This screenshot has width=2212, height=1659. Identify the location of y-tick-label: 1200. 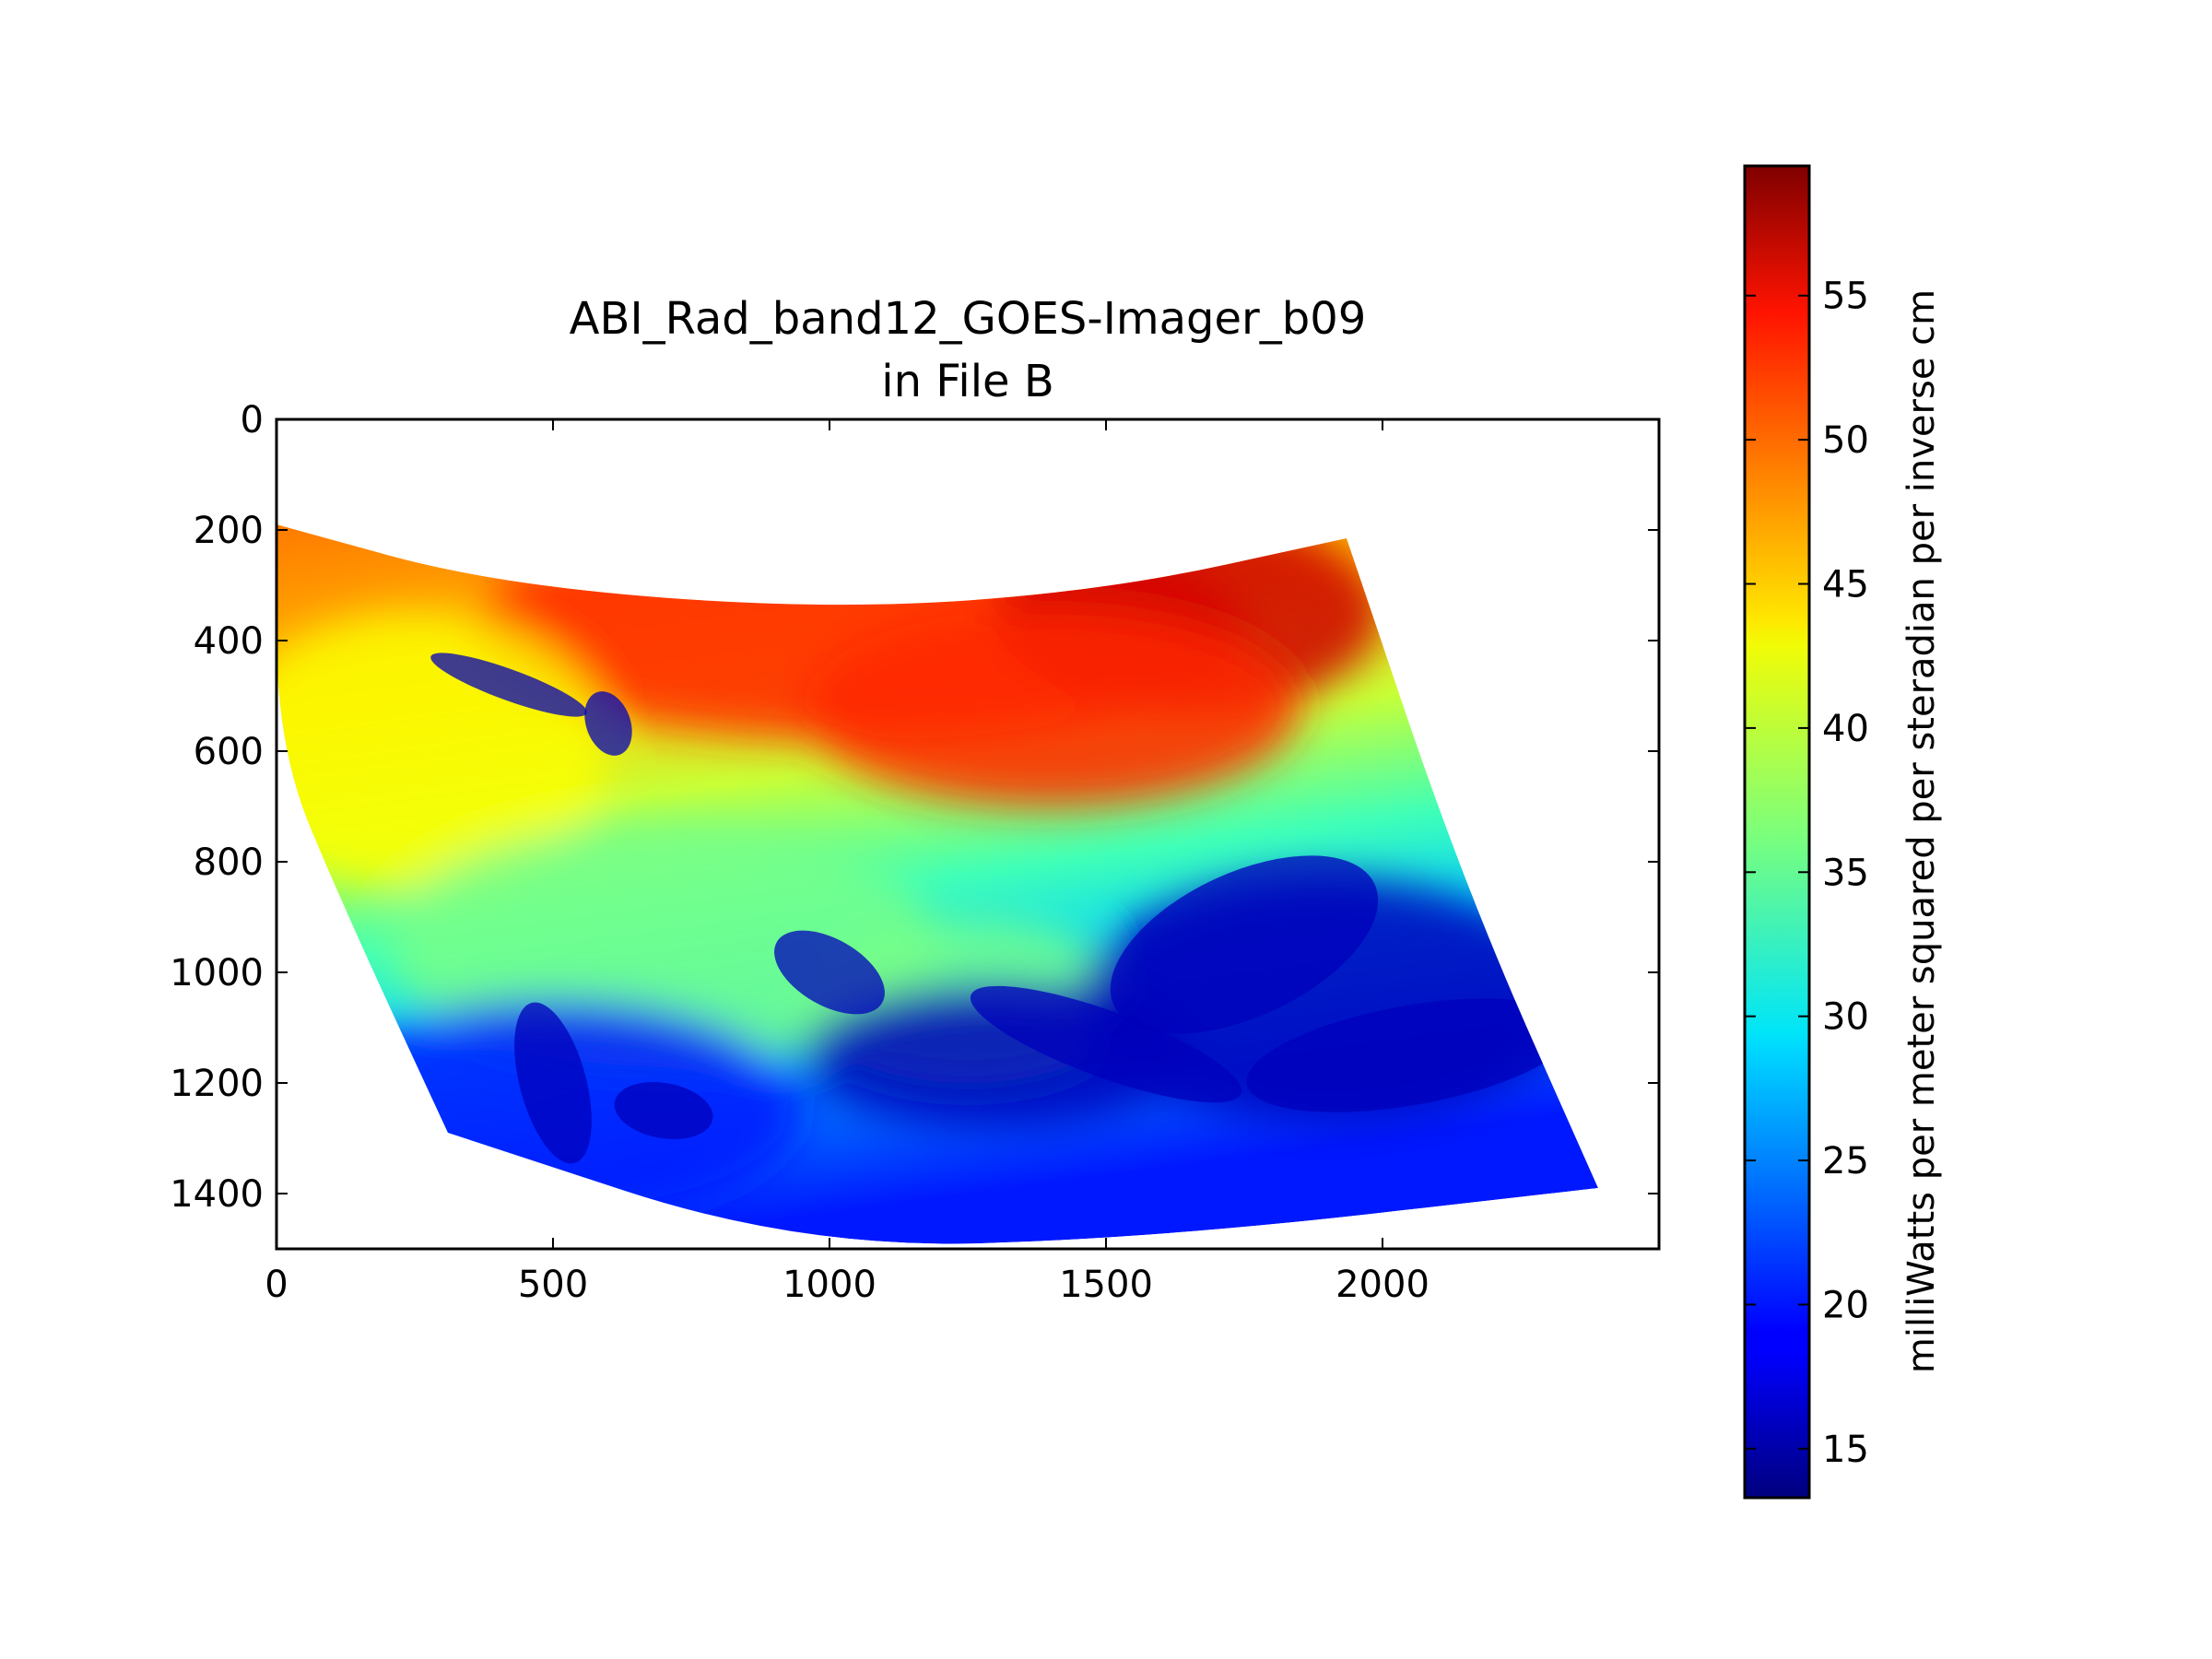
(217, 1084).